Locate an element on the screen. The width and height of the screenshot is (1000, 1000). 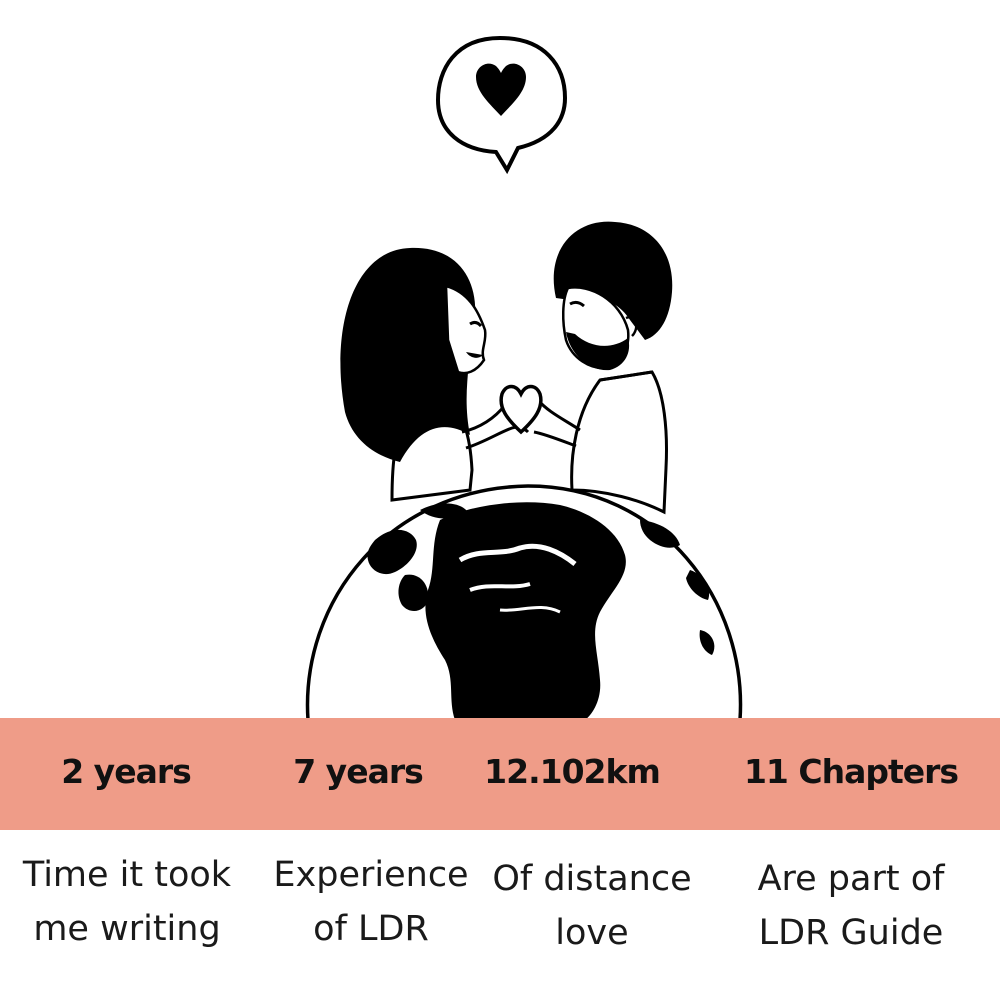
stat-caption-chapters-line1: Are part of is located at coordinates (851, 879).